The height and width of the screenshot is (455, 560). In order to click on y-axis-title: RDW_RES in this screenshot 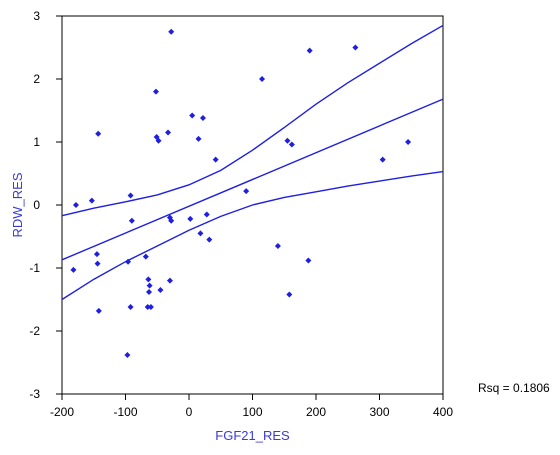, I will do `click(17, 204)`.